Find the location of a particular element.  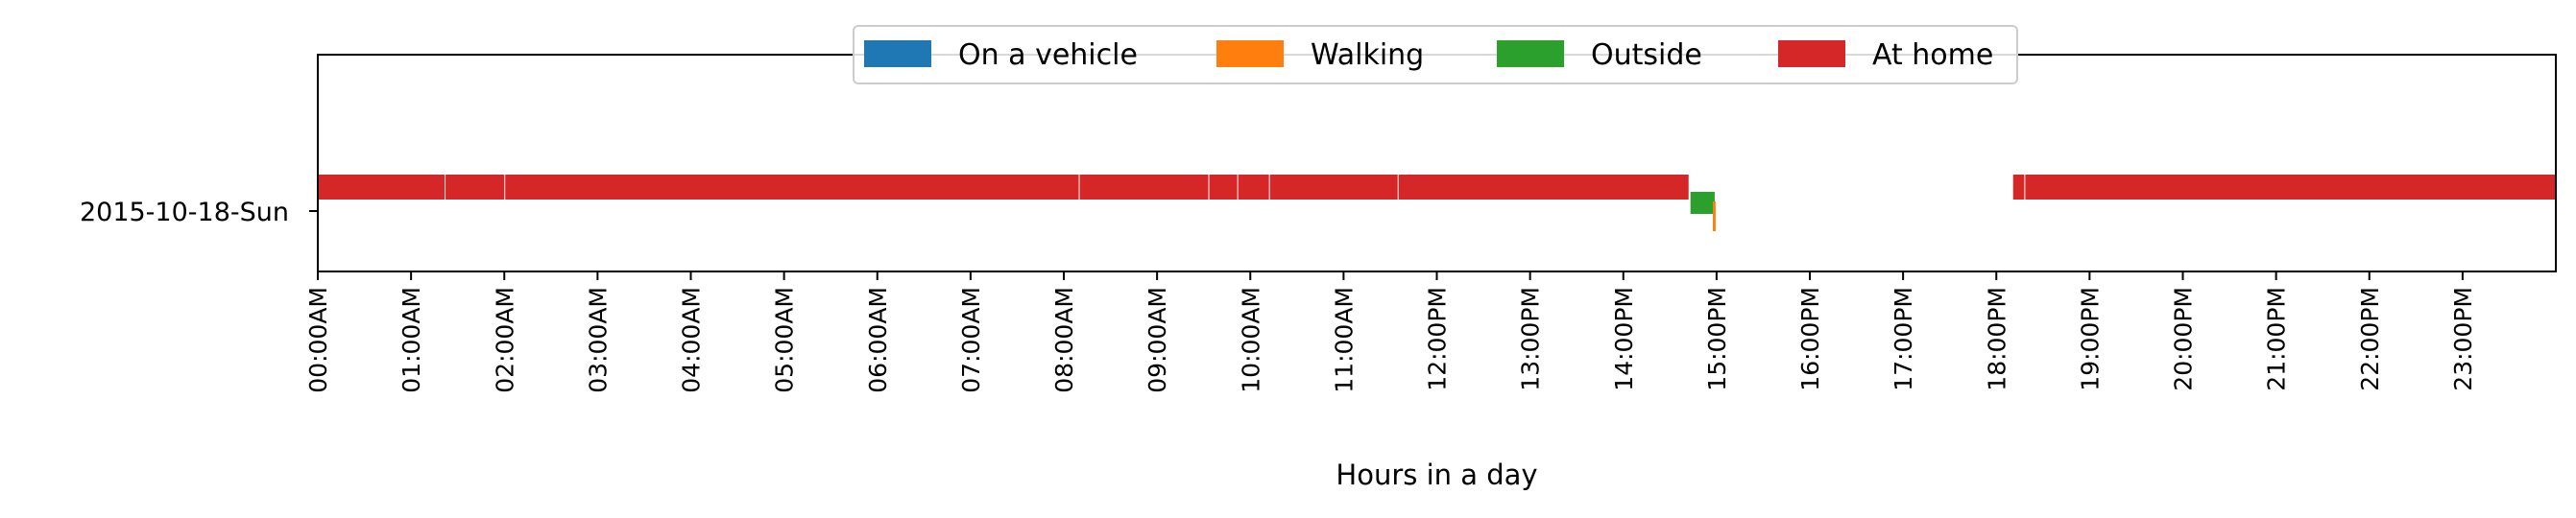

legend-label-on-a-vehicle: On a vehicle is located at coordinates (1048, 55).